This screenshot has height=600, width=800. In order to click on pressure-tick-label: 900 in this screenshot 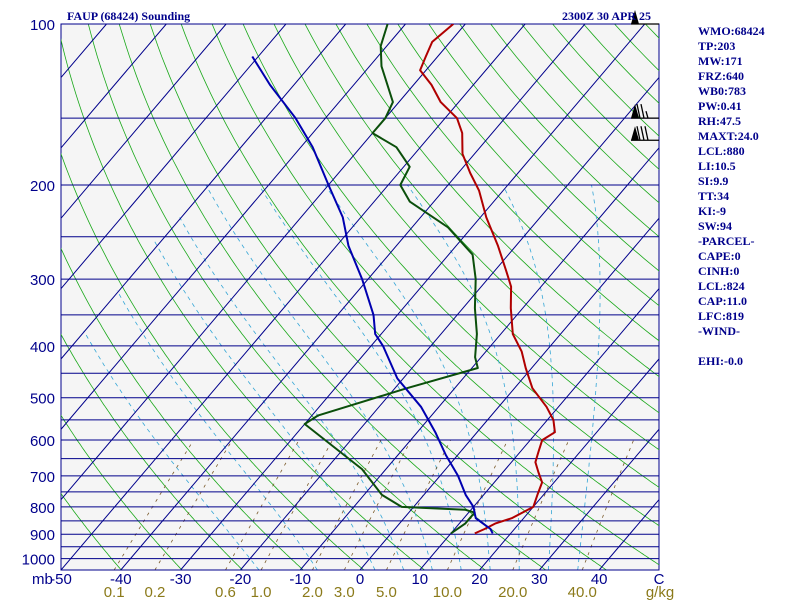, I will do `click(42, 535)`.